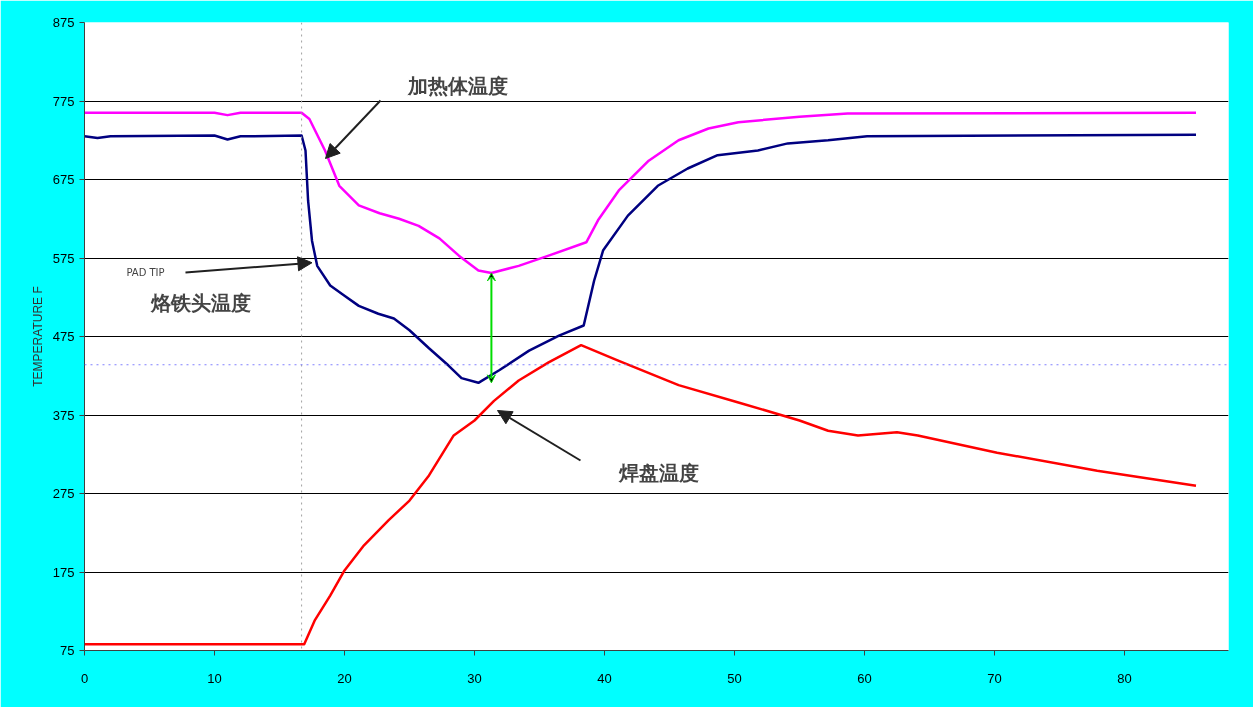 Image resolution: width=1253 pixels, height=707 pixels. Describe the element at coordinates (145, 272) in the screenshot. I see `annotation: PAD TIP` at that location.